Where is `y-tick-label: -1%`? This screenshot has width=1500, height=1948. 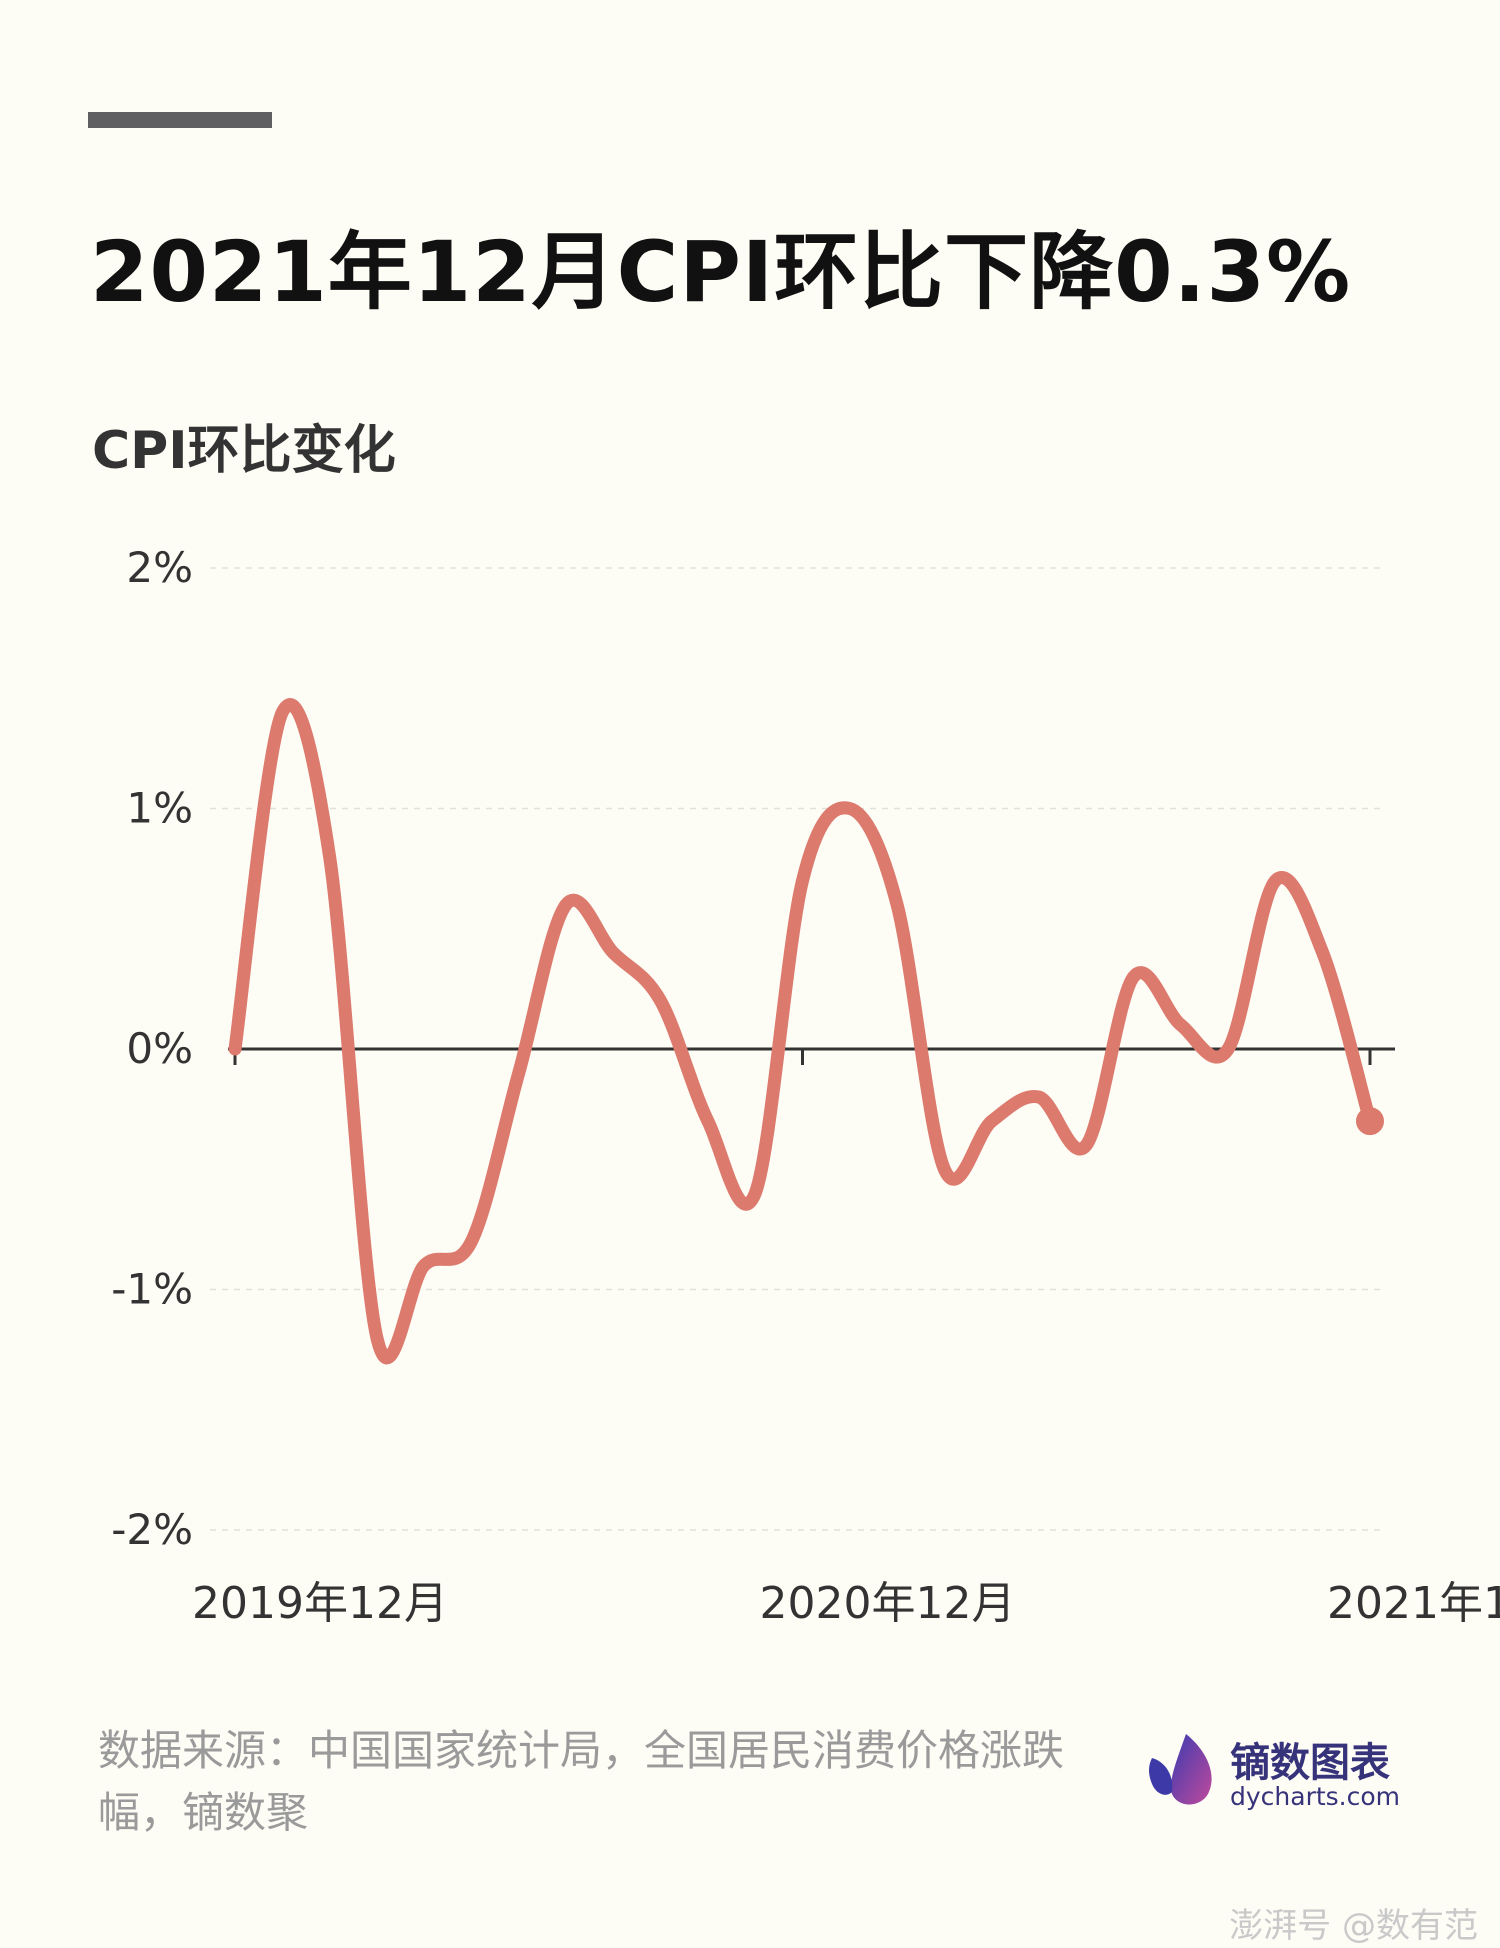
y-tick-label: -1% is located at coordinates (152, 1289).